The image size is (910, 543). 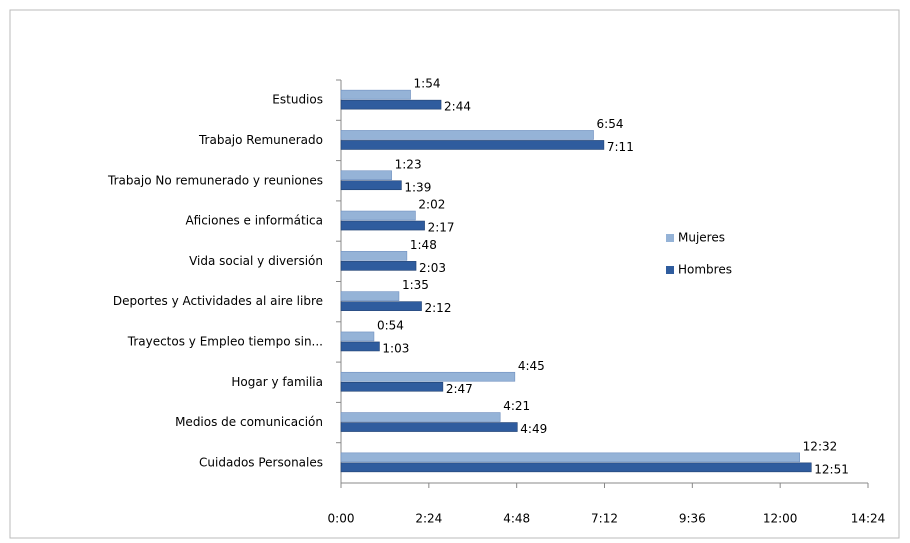 What do you see at coordinates (780, 519) in the screenshot?
I see `x-tick-label: 12:00` at bounding box center [780, 519].